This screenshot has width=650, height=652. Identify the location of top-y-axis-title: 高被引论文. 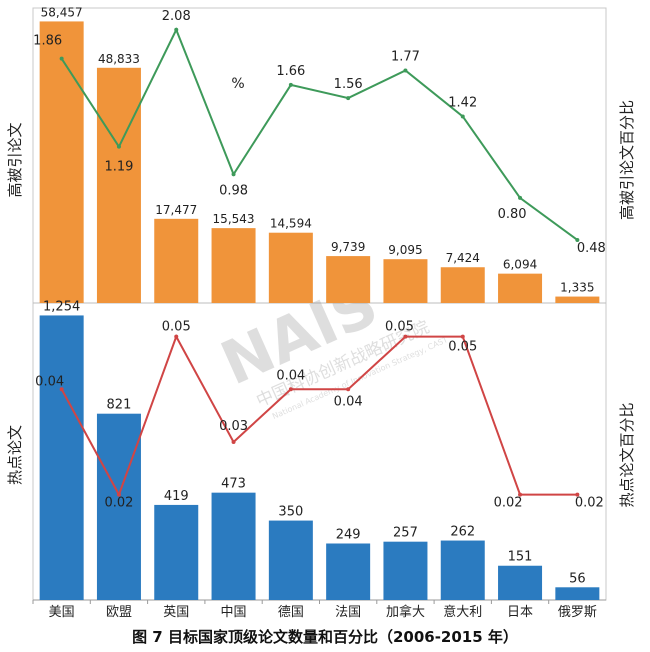
(15, 159).